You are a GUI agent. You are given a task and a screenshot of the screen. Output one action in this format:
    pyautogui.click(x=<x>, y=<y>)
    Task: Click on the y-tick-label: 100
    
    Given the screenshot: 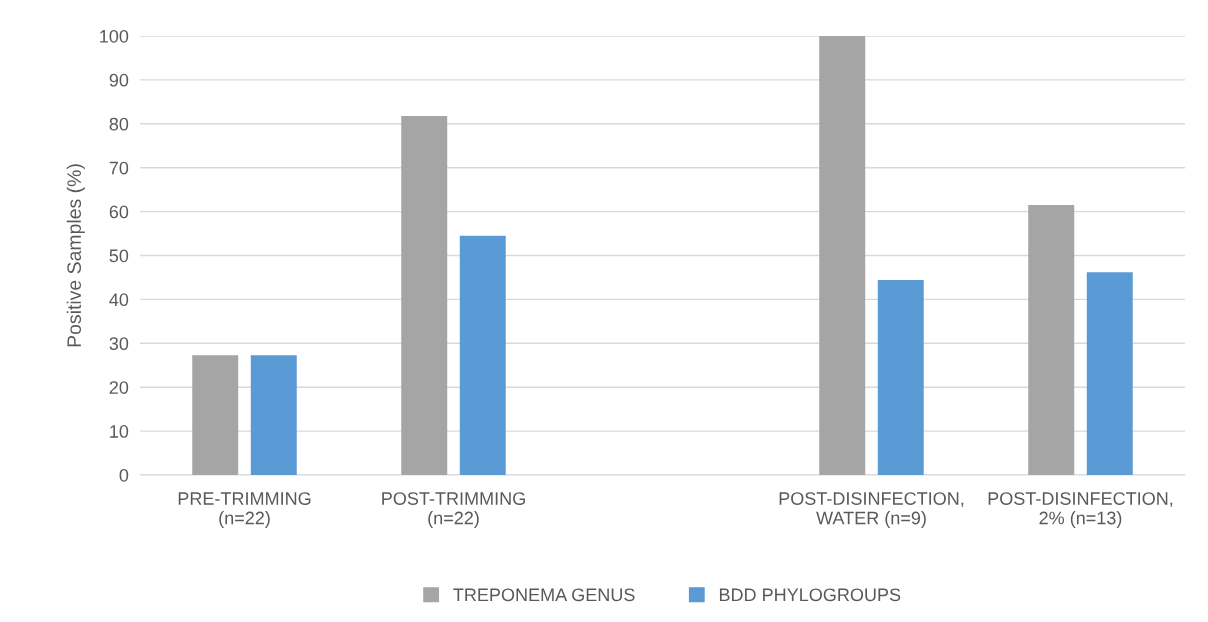 What is the action you would take?
    pyautogui.click(x=114, y=36)
    